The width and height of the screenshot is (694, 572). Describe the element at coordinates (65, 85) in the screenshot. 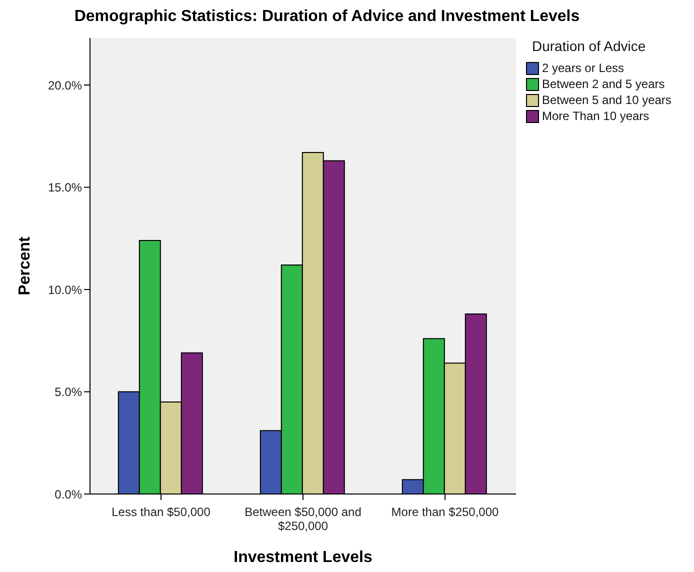

I see `y-tick-label: 20.0%` at that location.